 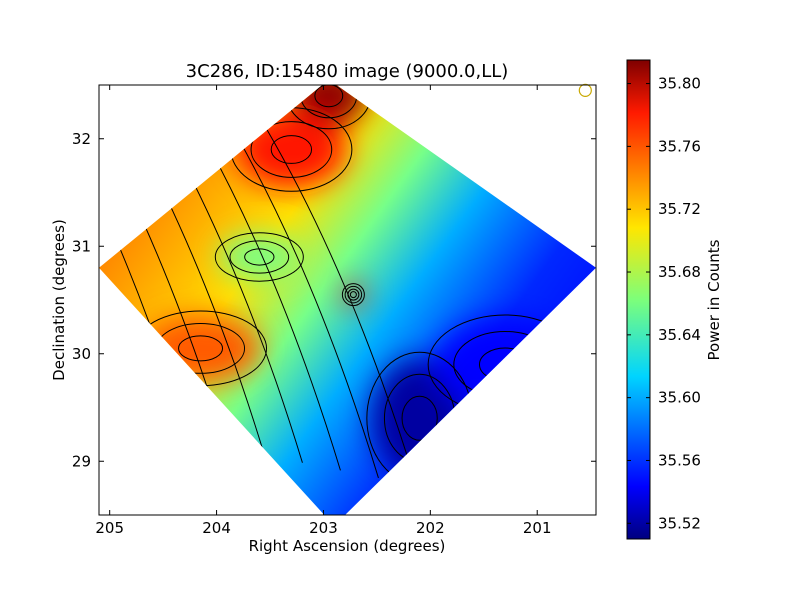 I want to click on colorbar-tick-label: 35.56, so click(x=679, y=460).